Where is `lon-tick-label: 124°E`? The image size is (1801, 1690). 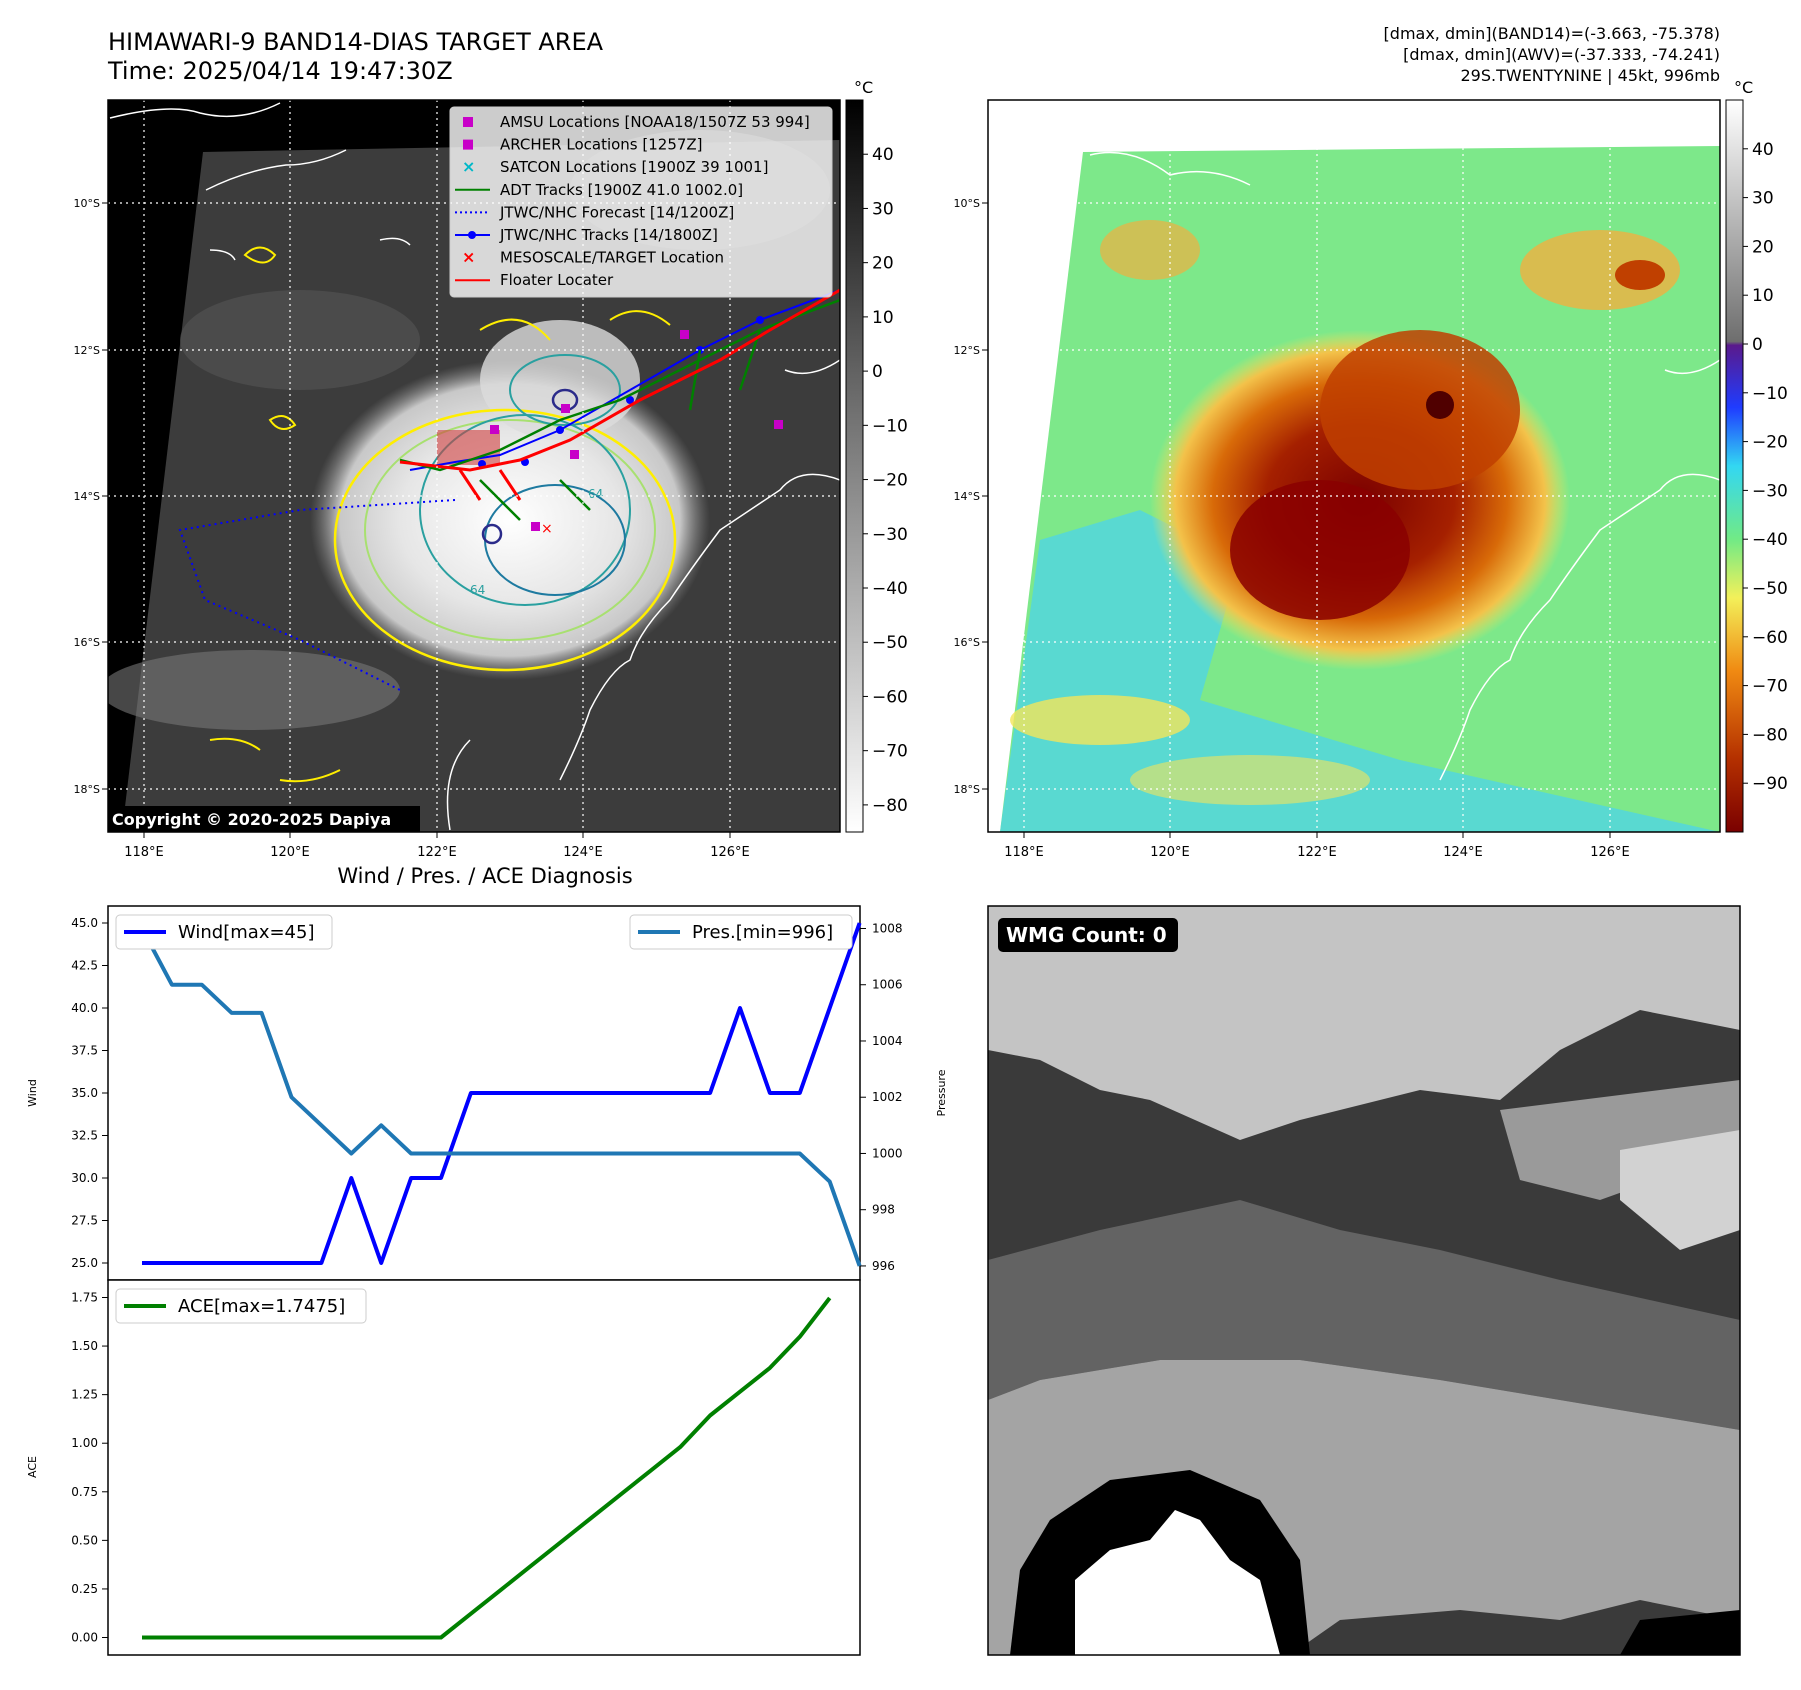 lon-tick-label: 124°E is located at coordinates (583, 852).